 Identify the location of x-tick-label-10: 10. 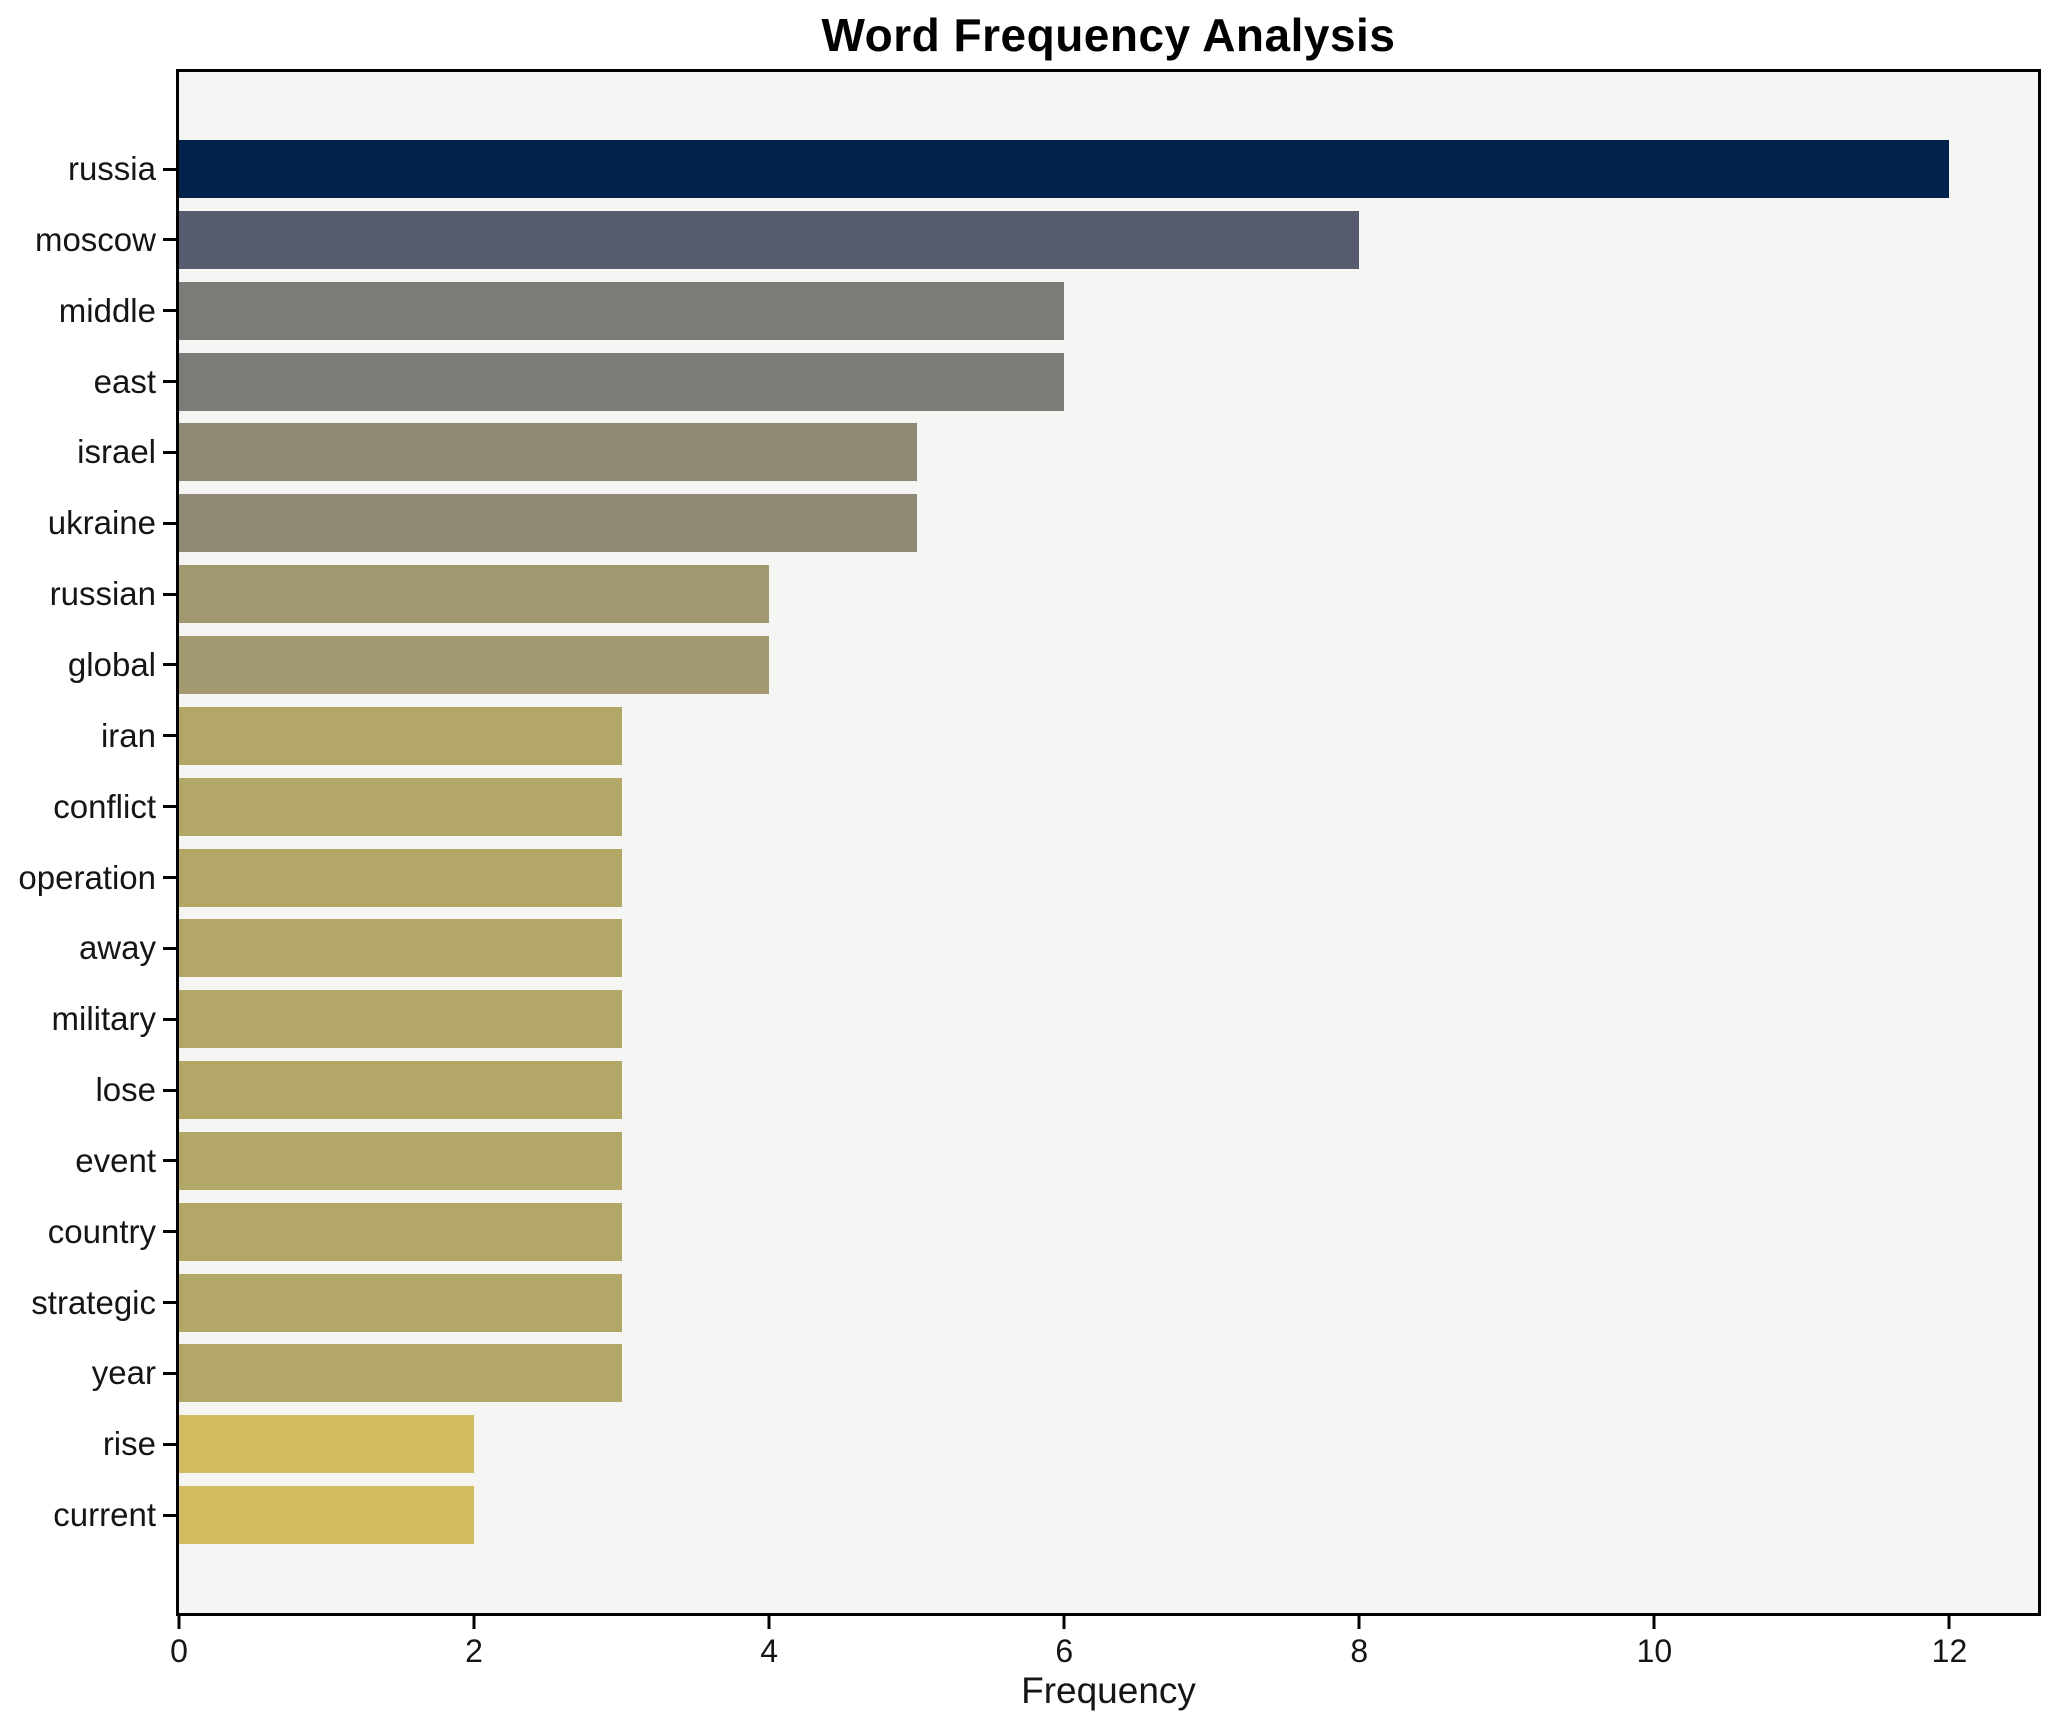
(1654, 1651).